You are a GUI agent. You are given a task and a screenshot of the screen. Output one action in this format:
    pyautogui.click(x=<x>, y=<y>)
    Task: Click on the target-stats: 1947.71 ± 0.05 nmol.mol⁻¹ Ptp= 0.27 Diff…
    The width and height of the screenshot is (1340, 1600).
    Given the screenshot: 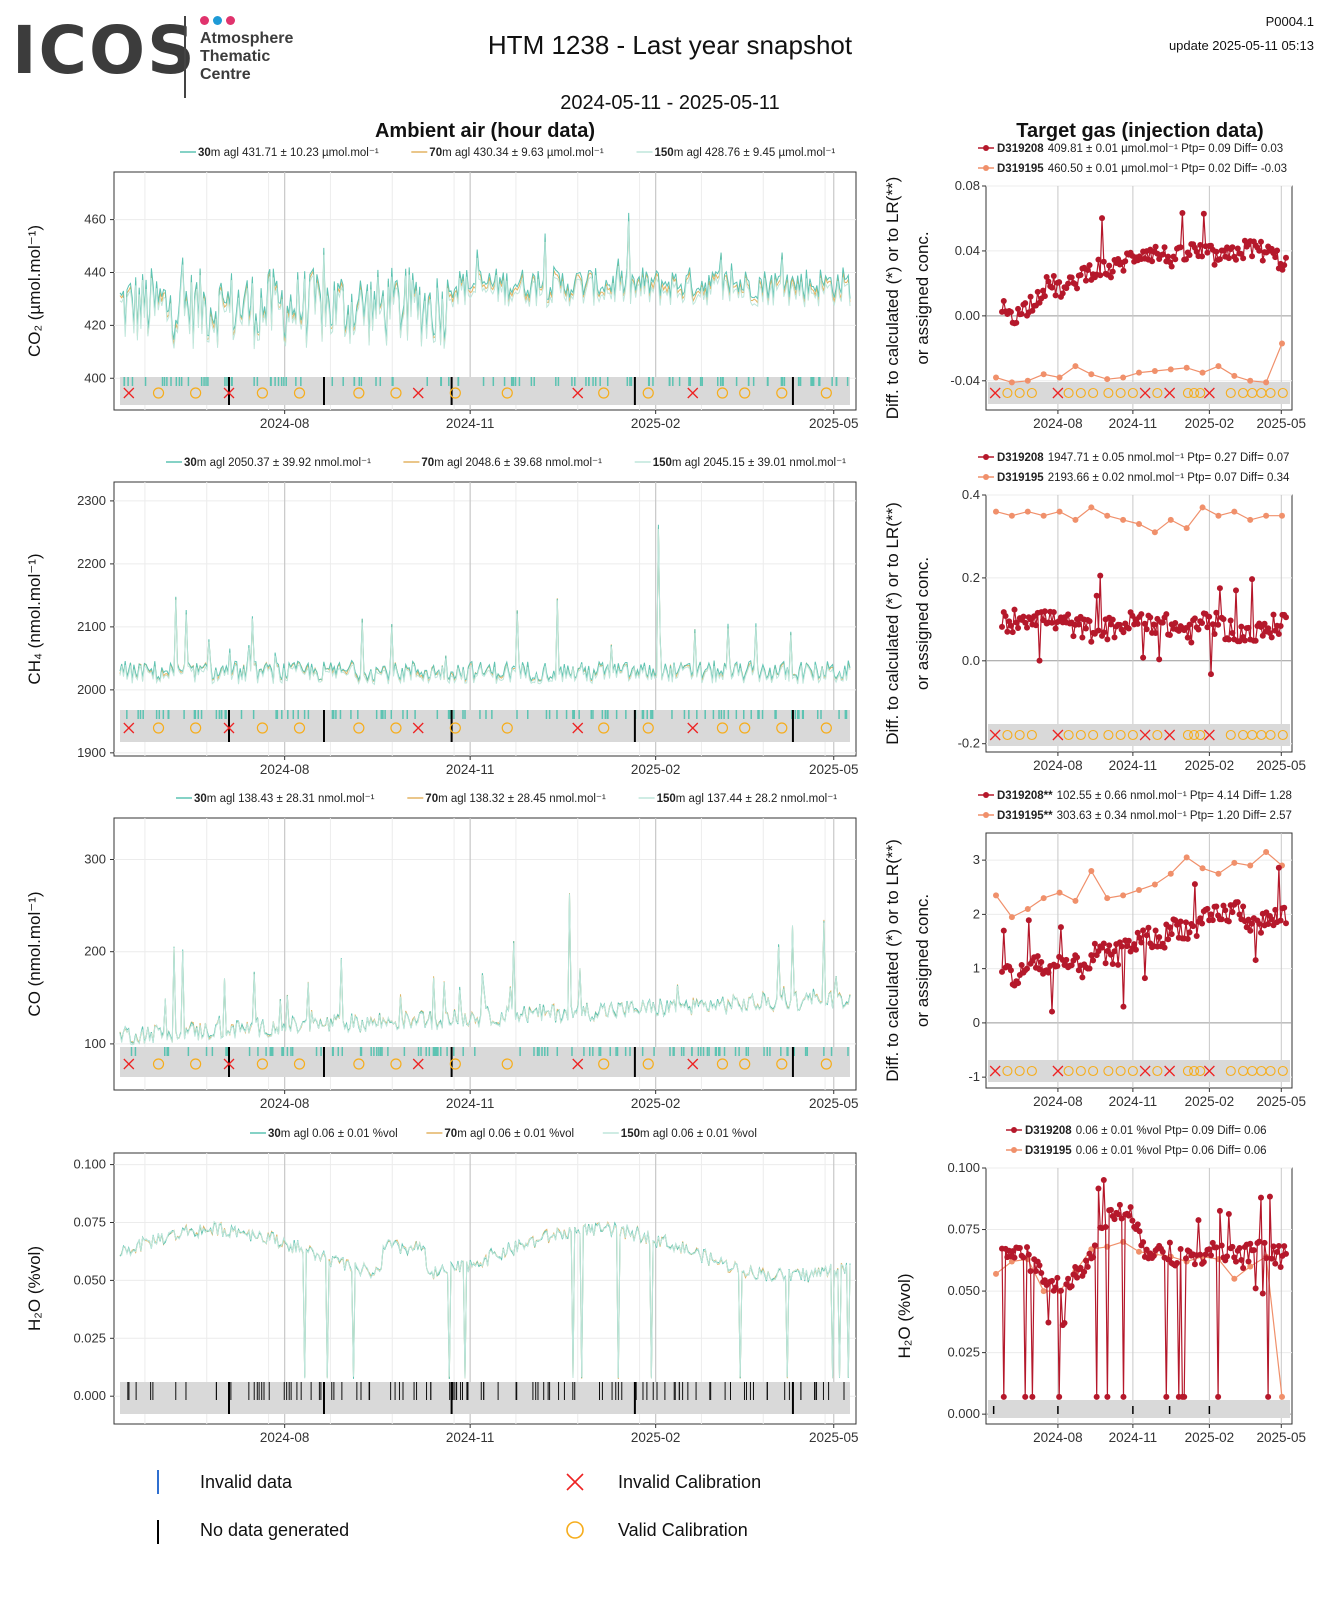 What is the action you would take?
    pyautogui.click(x=1169, y=458)
    